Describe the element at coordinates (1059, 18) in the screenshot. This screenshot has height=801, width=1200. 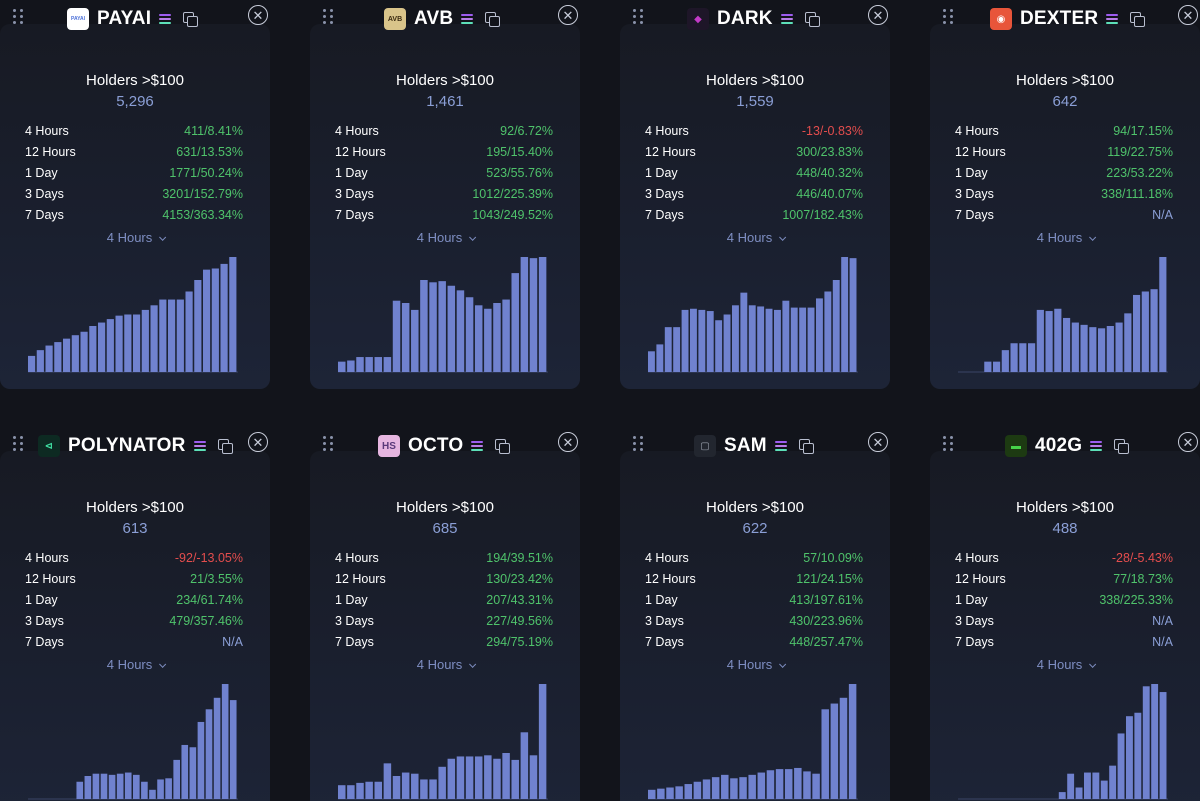
I see `token-name: DEXTER` at that location.